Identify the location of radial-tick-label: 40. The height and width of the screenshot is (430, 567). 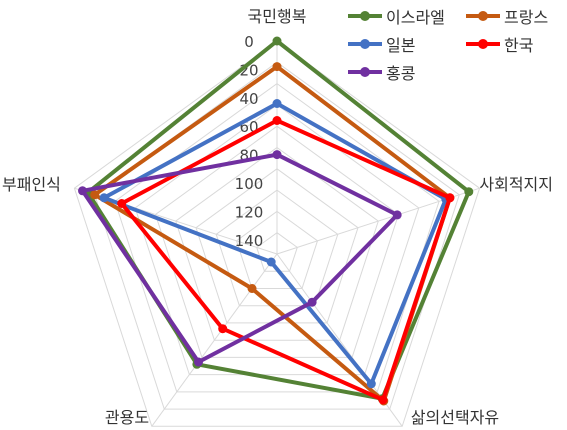
(248, 99).